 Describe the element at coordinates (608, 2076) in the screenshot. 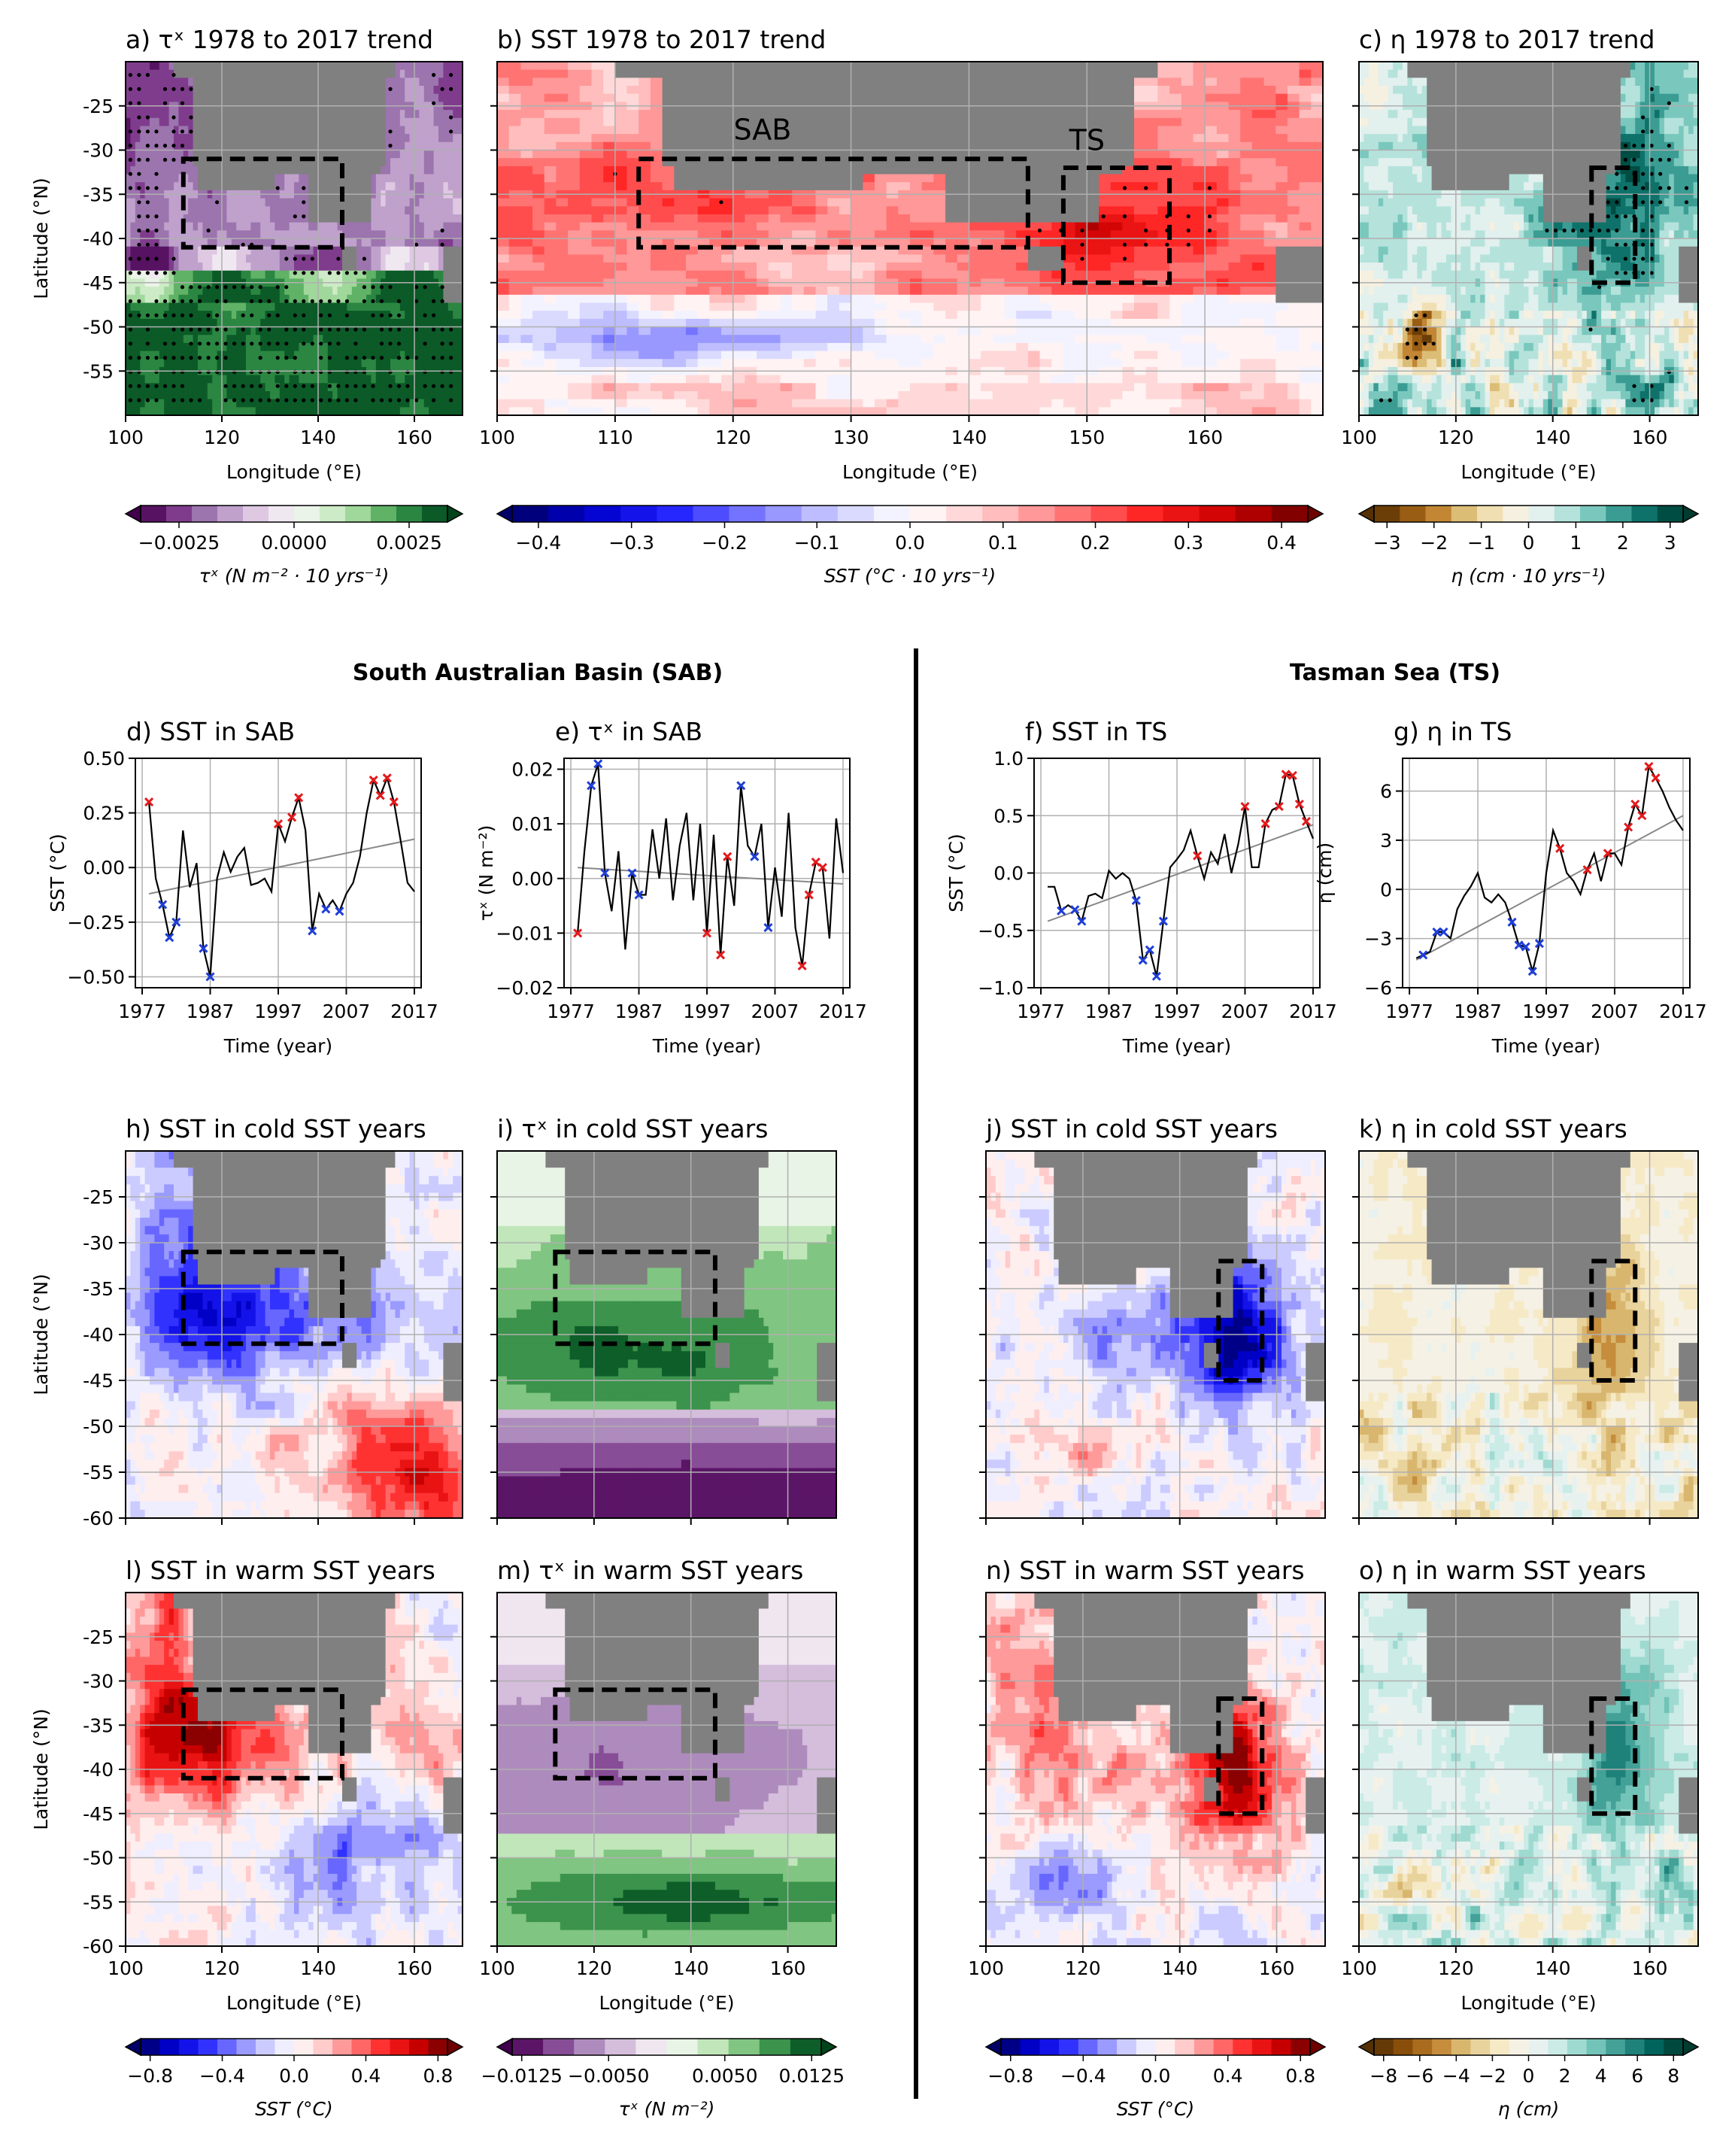

I see `colorbar-tick: −0.0050` at that location.